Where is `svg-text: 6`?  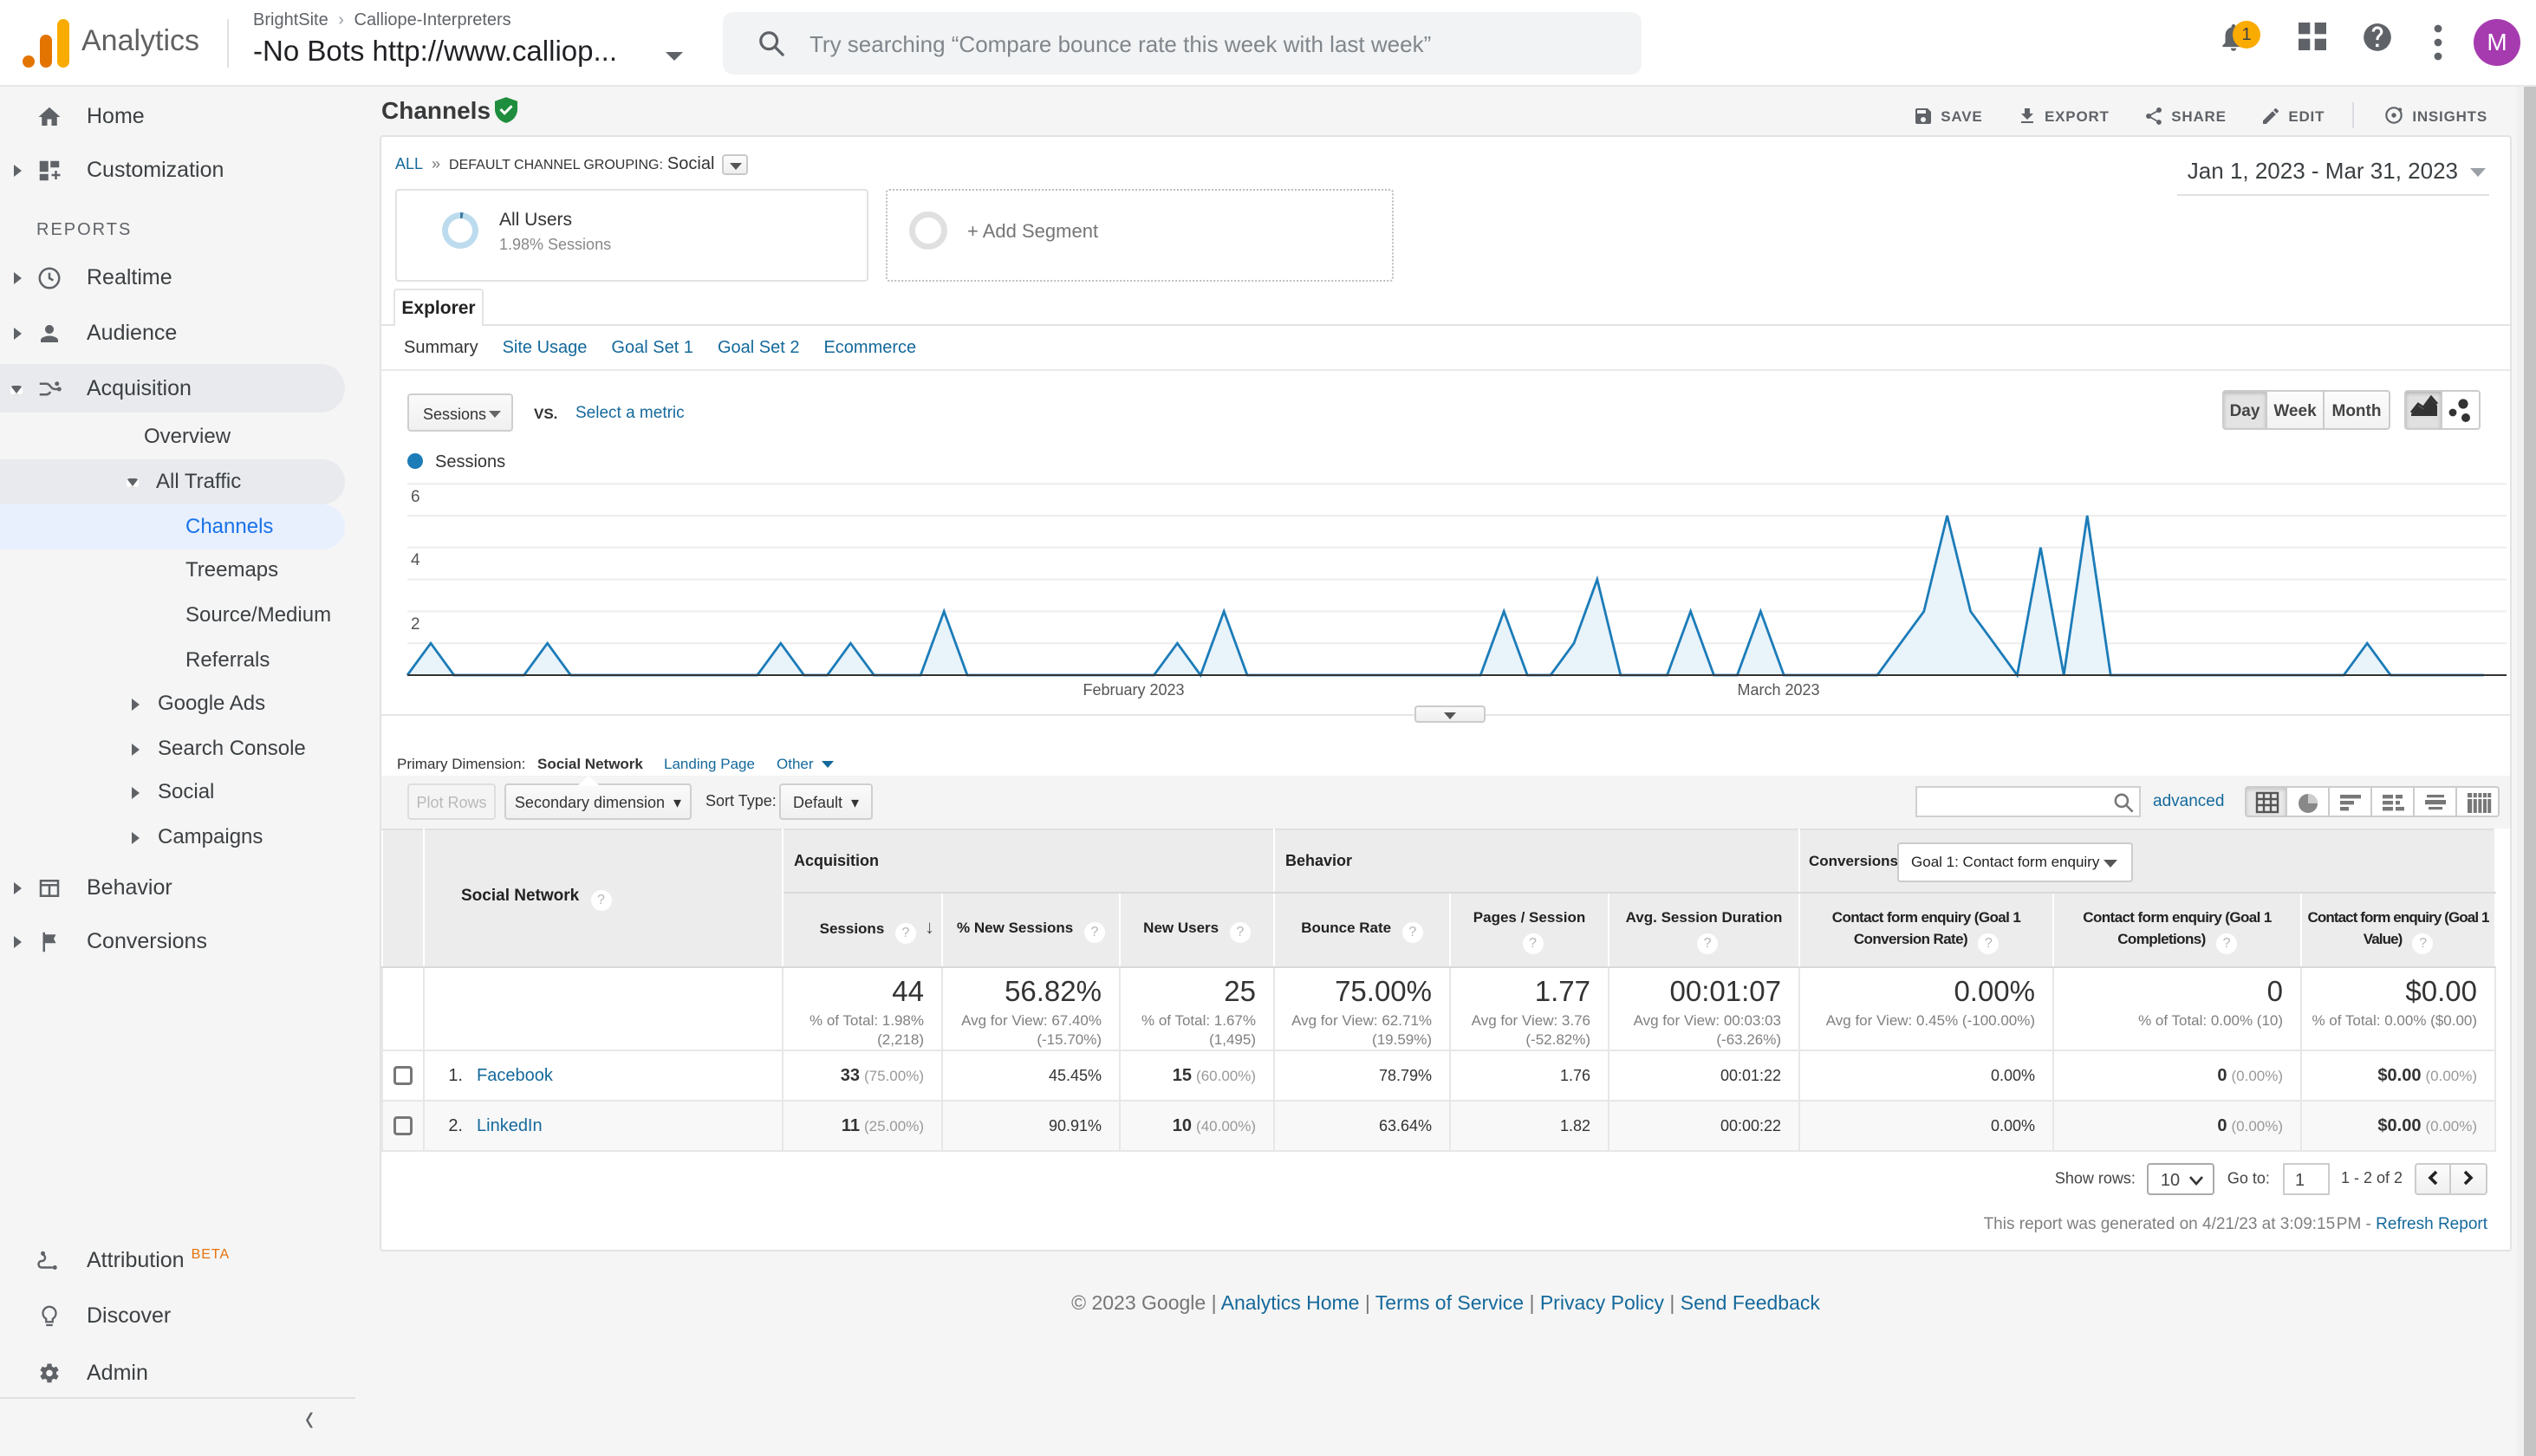 svg-text: 6 is located at coordinates (415, 497).